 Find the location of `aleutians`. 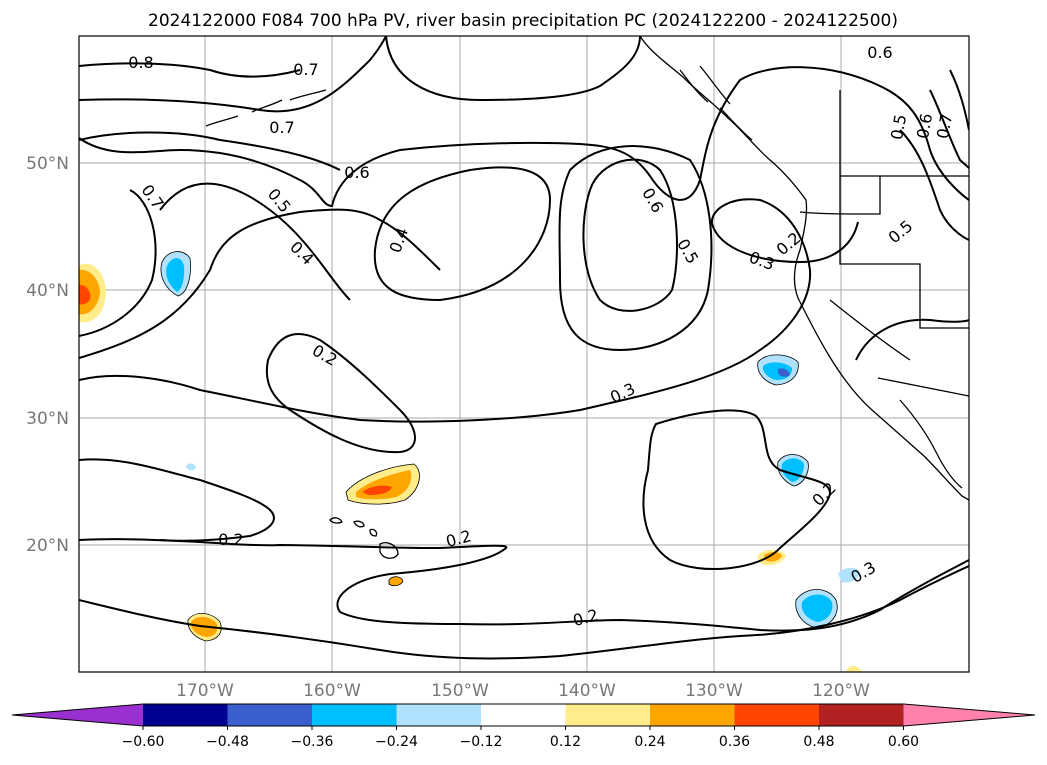

aleutians is located at coordinates (266, 108).